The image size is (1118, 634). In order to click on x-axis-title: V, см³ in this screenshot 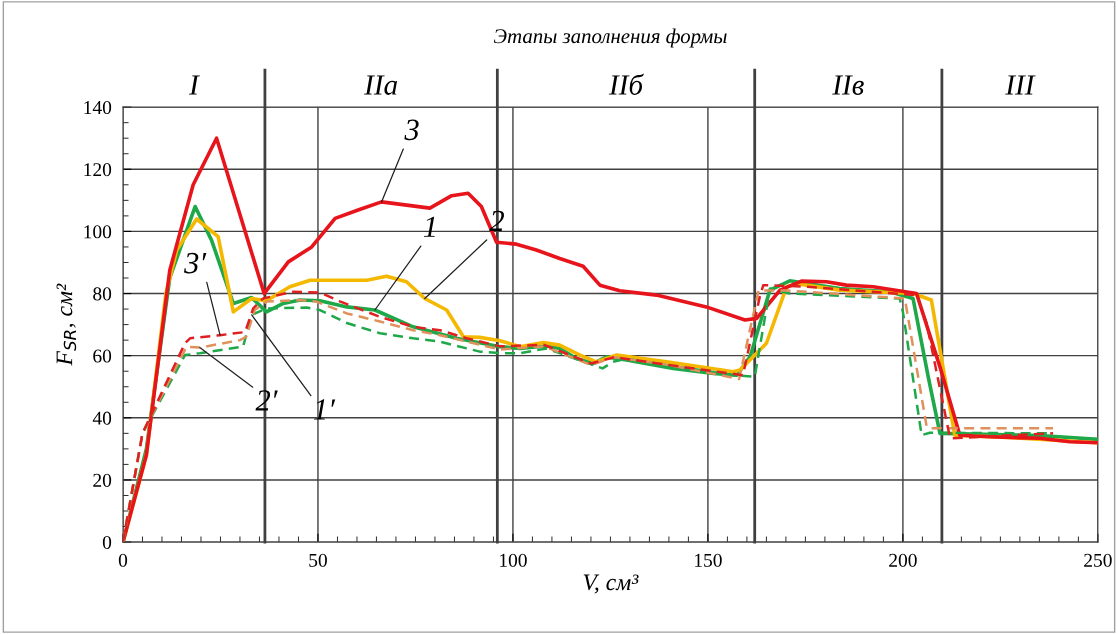, I will do `click(611, 584)`.